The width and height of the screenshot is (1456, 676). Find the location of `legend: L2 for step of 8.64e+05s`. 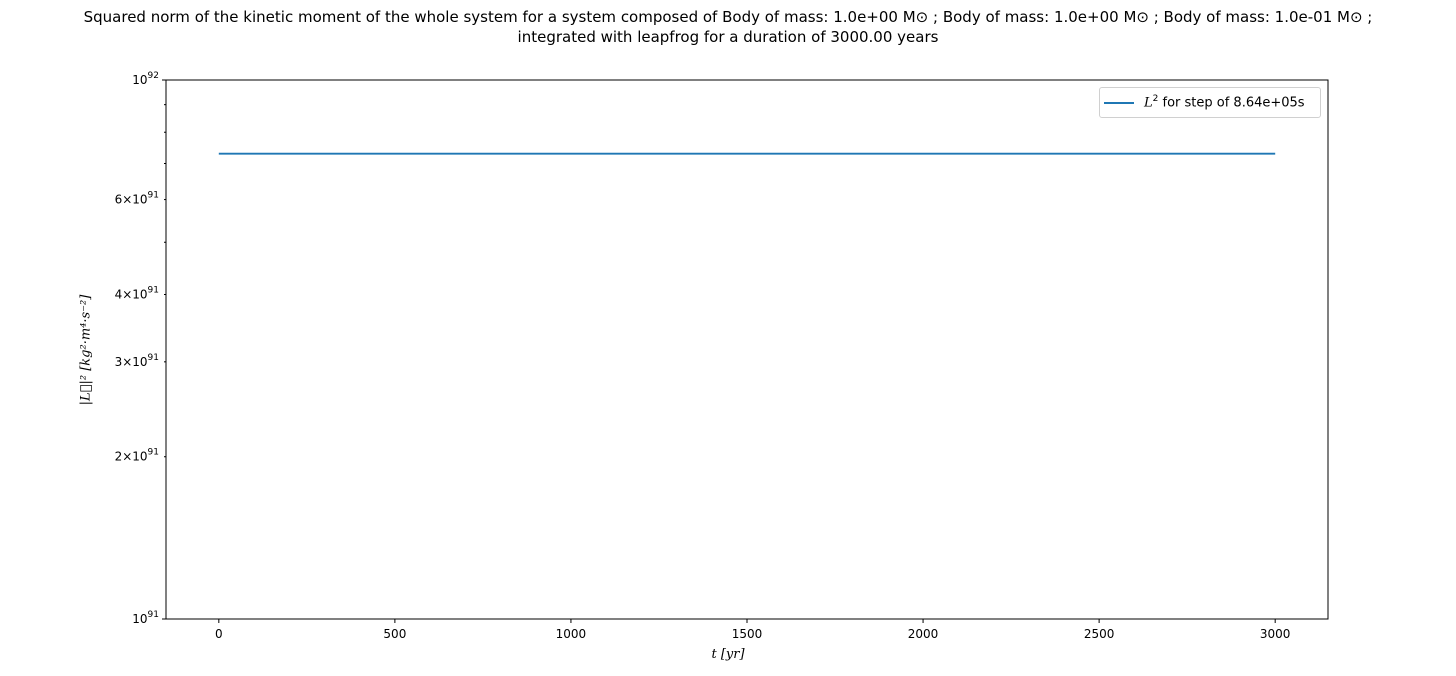

legend: L2 for step of 8.64e+05s is located at coordinates (1210, 102).